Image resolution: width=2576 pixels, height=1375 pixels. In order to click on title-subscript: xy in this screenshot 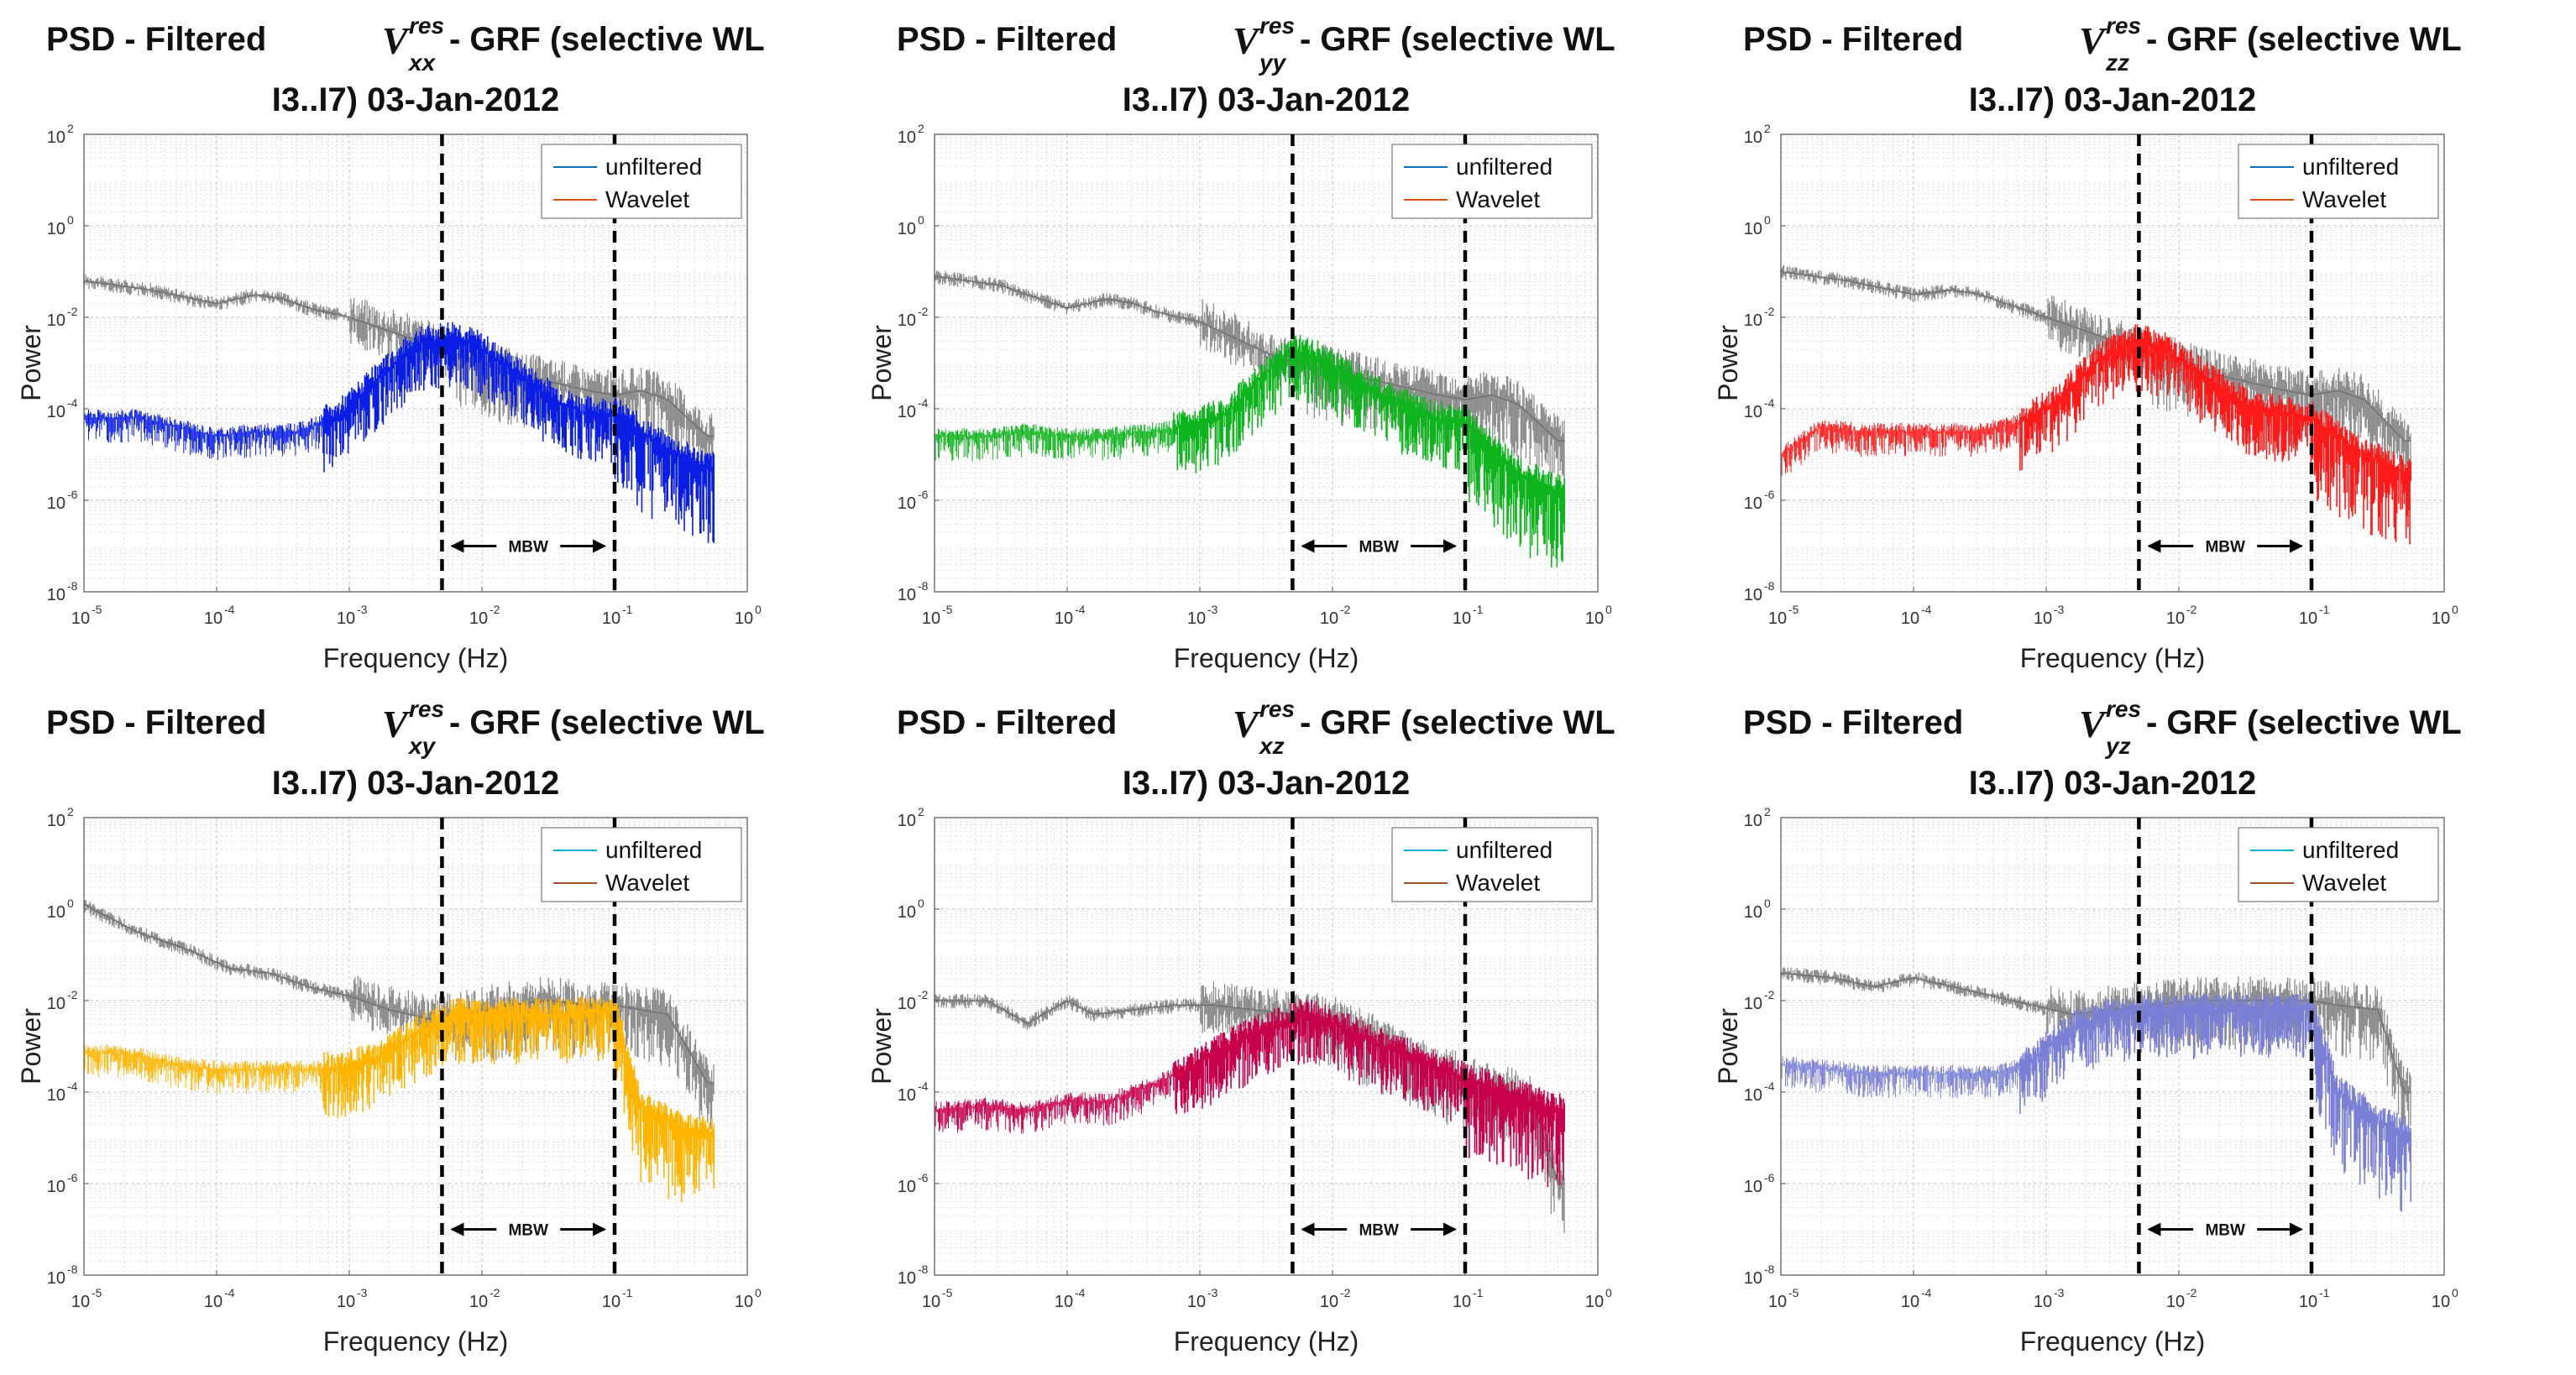, I will do `click(422, 746)`.